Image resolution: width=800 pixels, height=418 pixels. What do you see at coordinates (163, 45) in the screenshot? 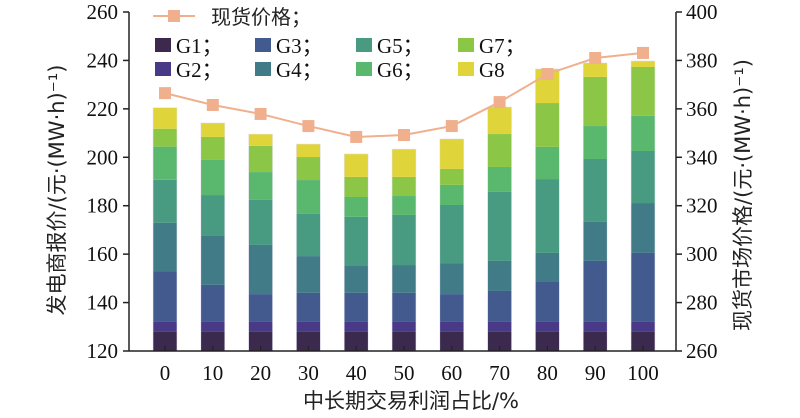
I see `legend-swatch-g1` at bounding box center [163, 45].